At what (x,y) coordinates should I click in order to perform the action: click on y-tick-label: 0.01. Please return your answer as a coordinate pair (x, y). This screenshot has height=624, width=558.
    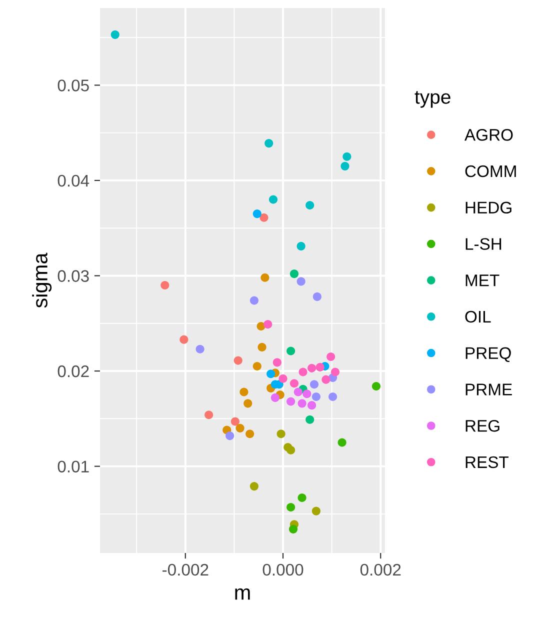
    Looking at the image, I should click on (73, 466).